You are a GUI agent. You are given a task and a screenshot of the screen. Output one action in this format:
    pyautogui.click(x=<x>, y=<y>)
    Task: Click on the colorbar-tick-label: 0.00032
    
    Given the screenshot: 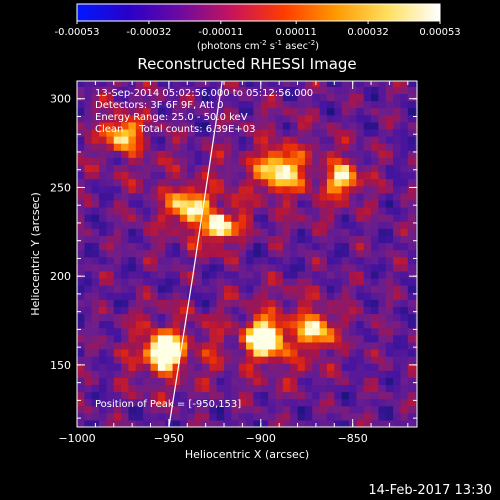 What is the action you would take?
    pyautogui.click(x=367, y=32)
    